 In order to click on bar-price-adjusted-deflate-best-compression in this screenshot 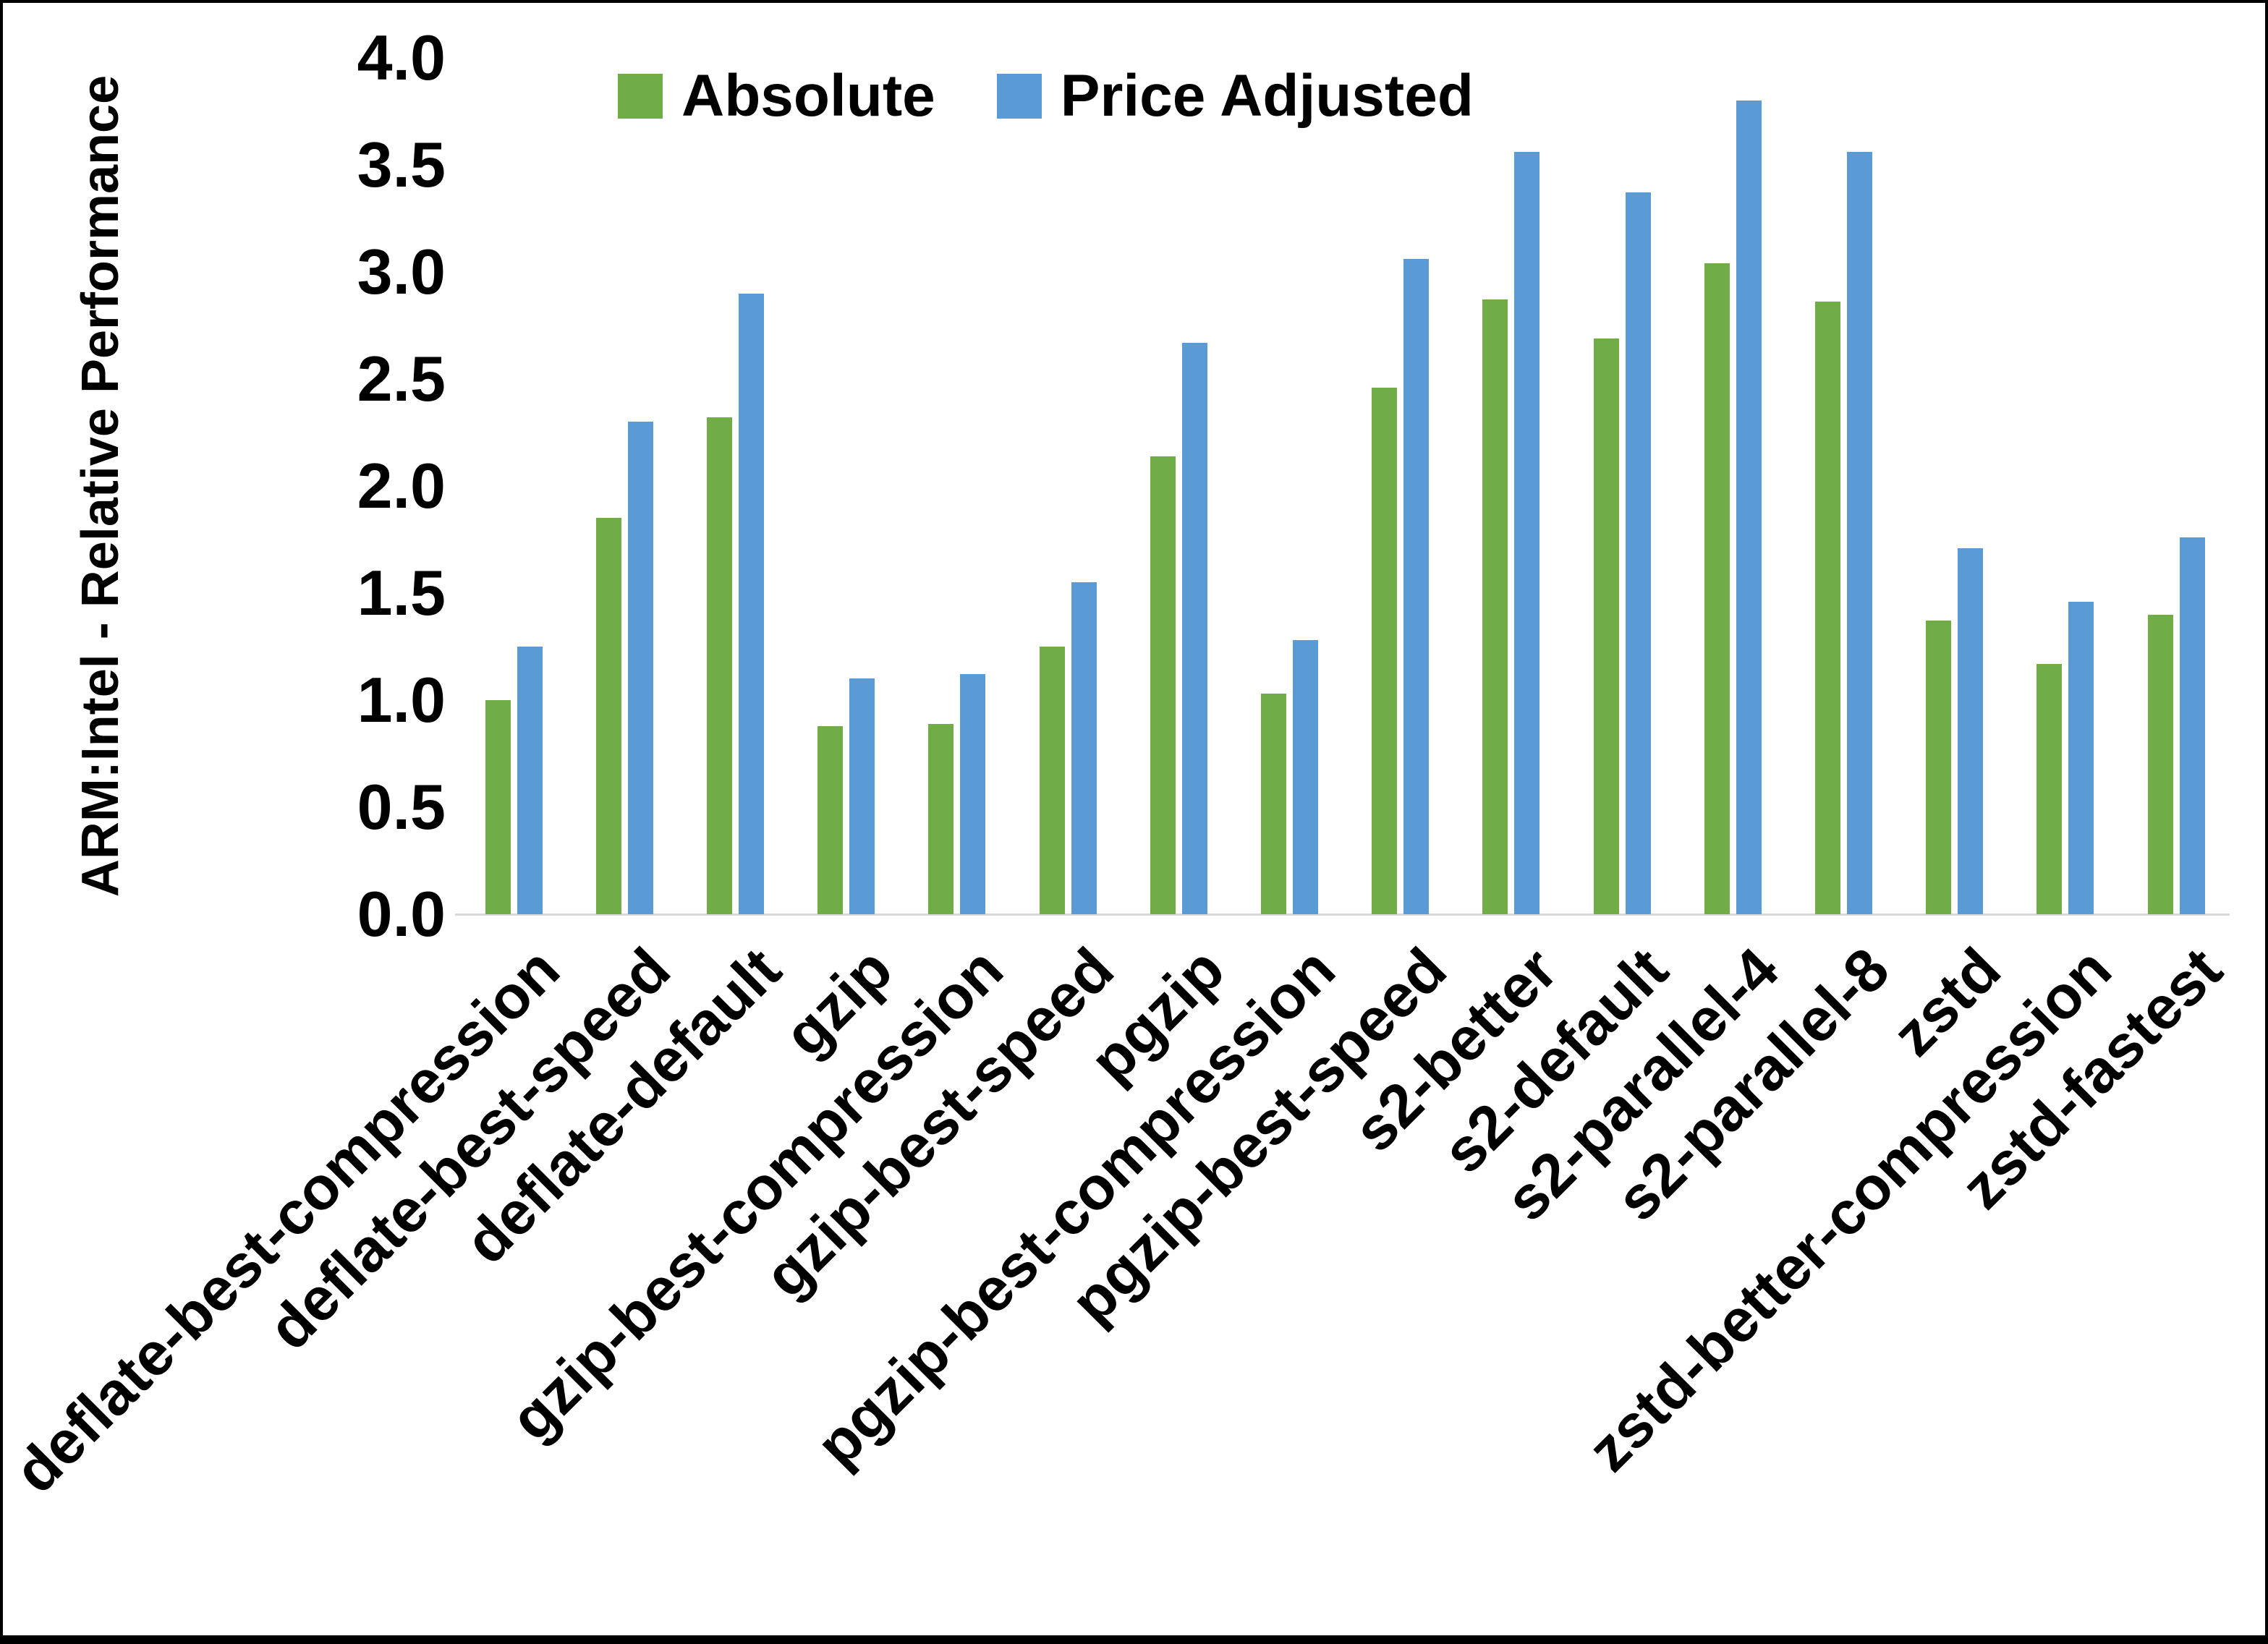, I will do `click(530, 780)`.